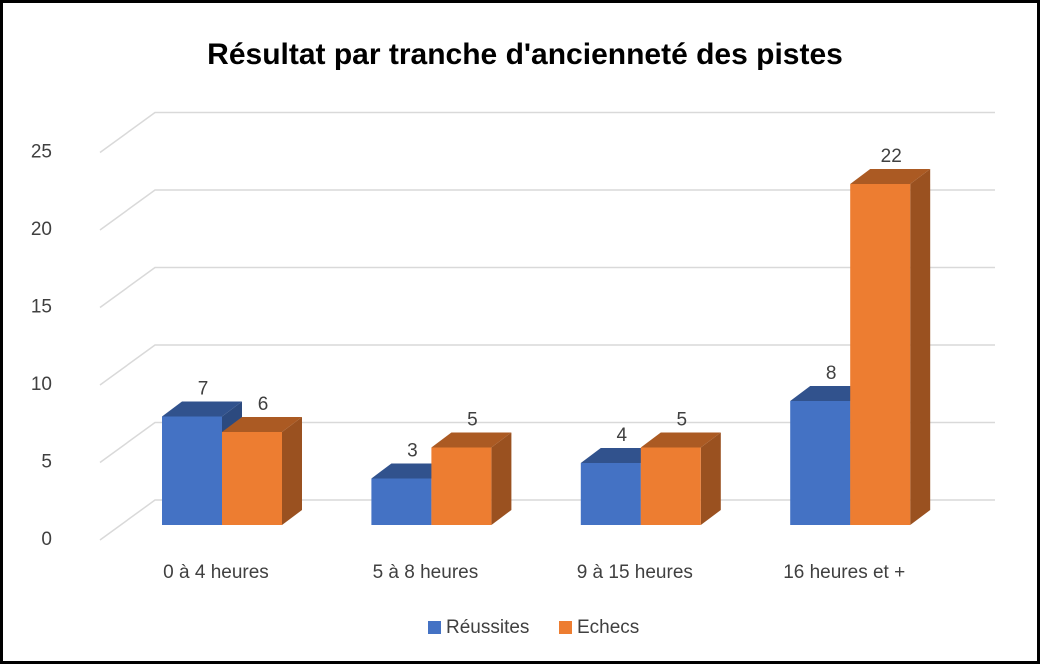 The width and height of the screenshot is (1040, 664). I want to click on y-tick-label: 10, so click(41, 384).